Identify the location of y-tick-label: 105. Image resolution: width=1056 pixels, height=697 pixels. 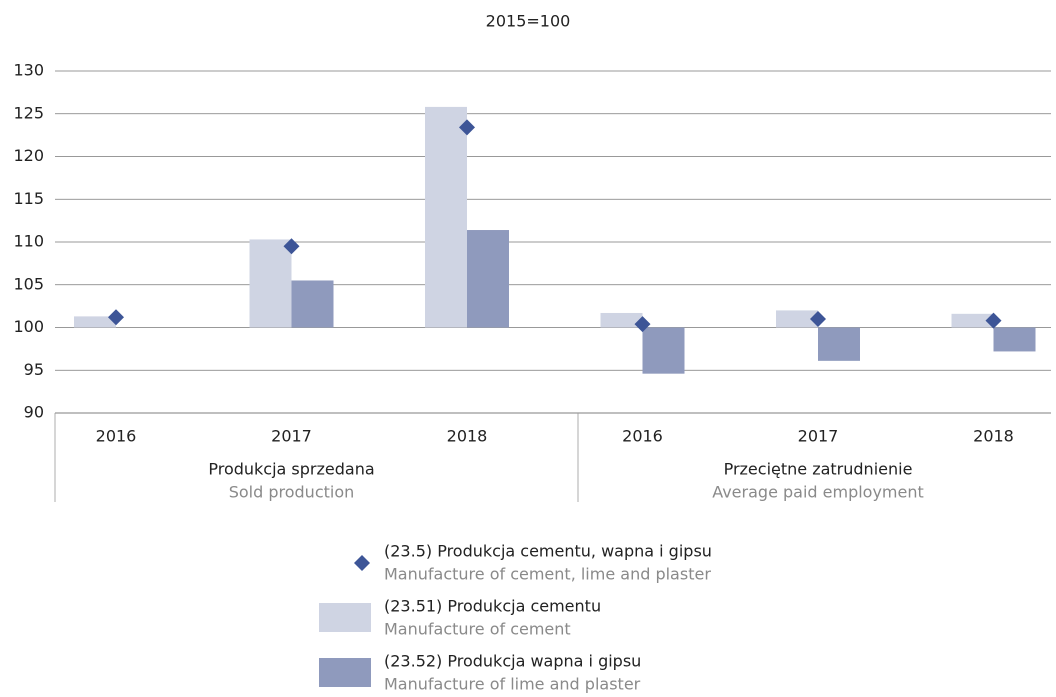
(28, 283).